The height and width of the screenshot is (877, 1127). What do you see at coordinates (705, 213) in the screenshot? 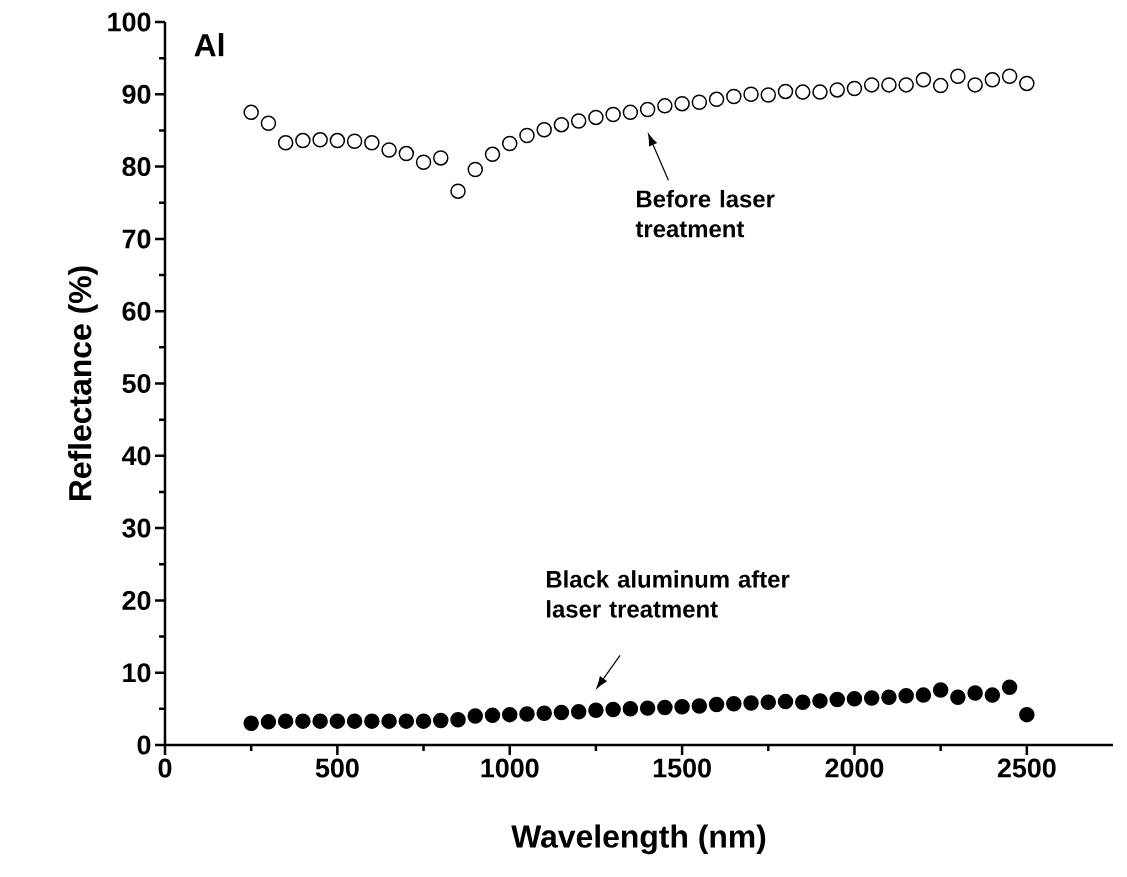
I see `annotation: Before laser treatment` at bounding box center [705, 213].